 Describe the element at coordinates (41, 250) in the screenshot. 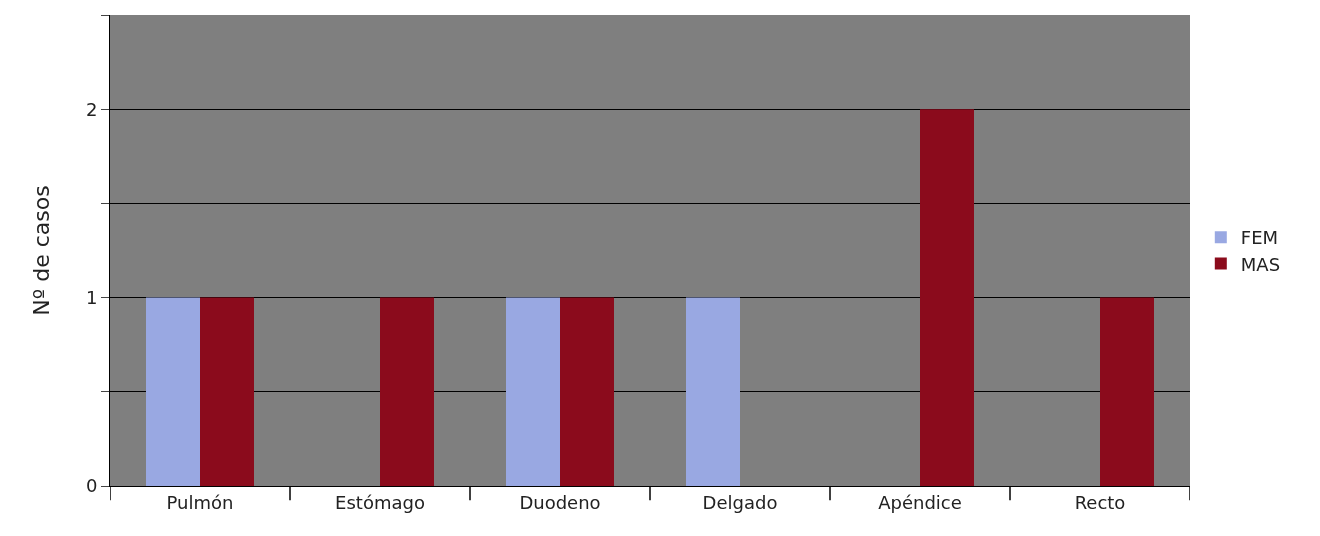

I see `y-axis-title: Nº de casos` at that location.